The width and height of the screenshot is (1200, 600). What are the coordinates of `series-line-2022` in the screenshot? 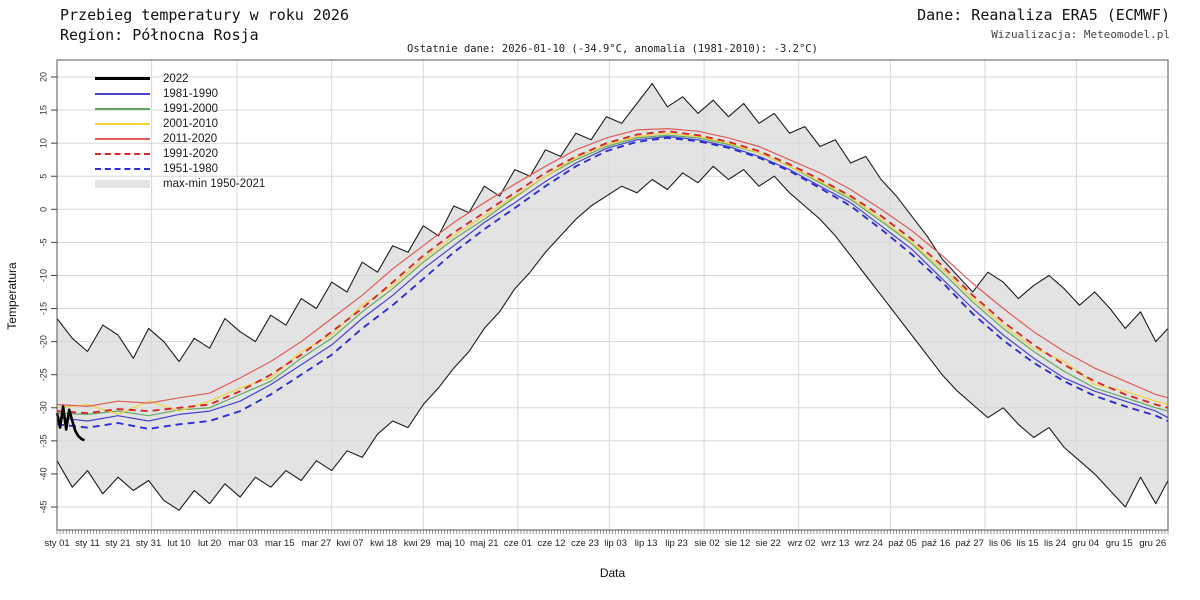 It's located at (70, 423).